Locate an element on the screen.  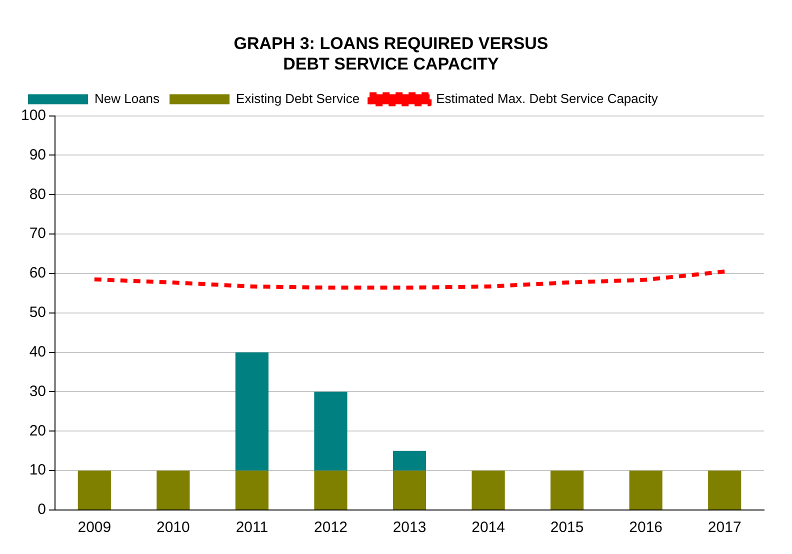
y-tick-label: 80 is located at coordinates (37, 194).